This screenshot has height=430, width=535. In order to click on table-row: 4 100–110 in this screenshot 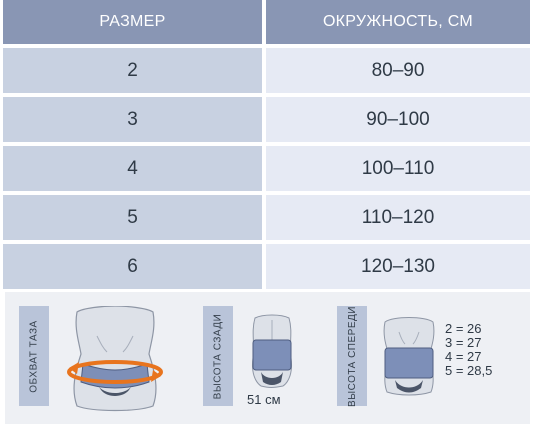, I will do `click(266, 168)`.